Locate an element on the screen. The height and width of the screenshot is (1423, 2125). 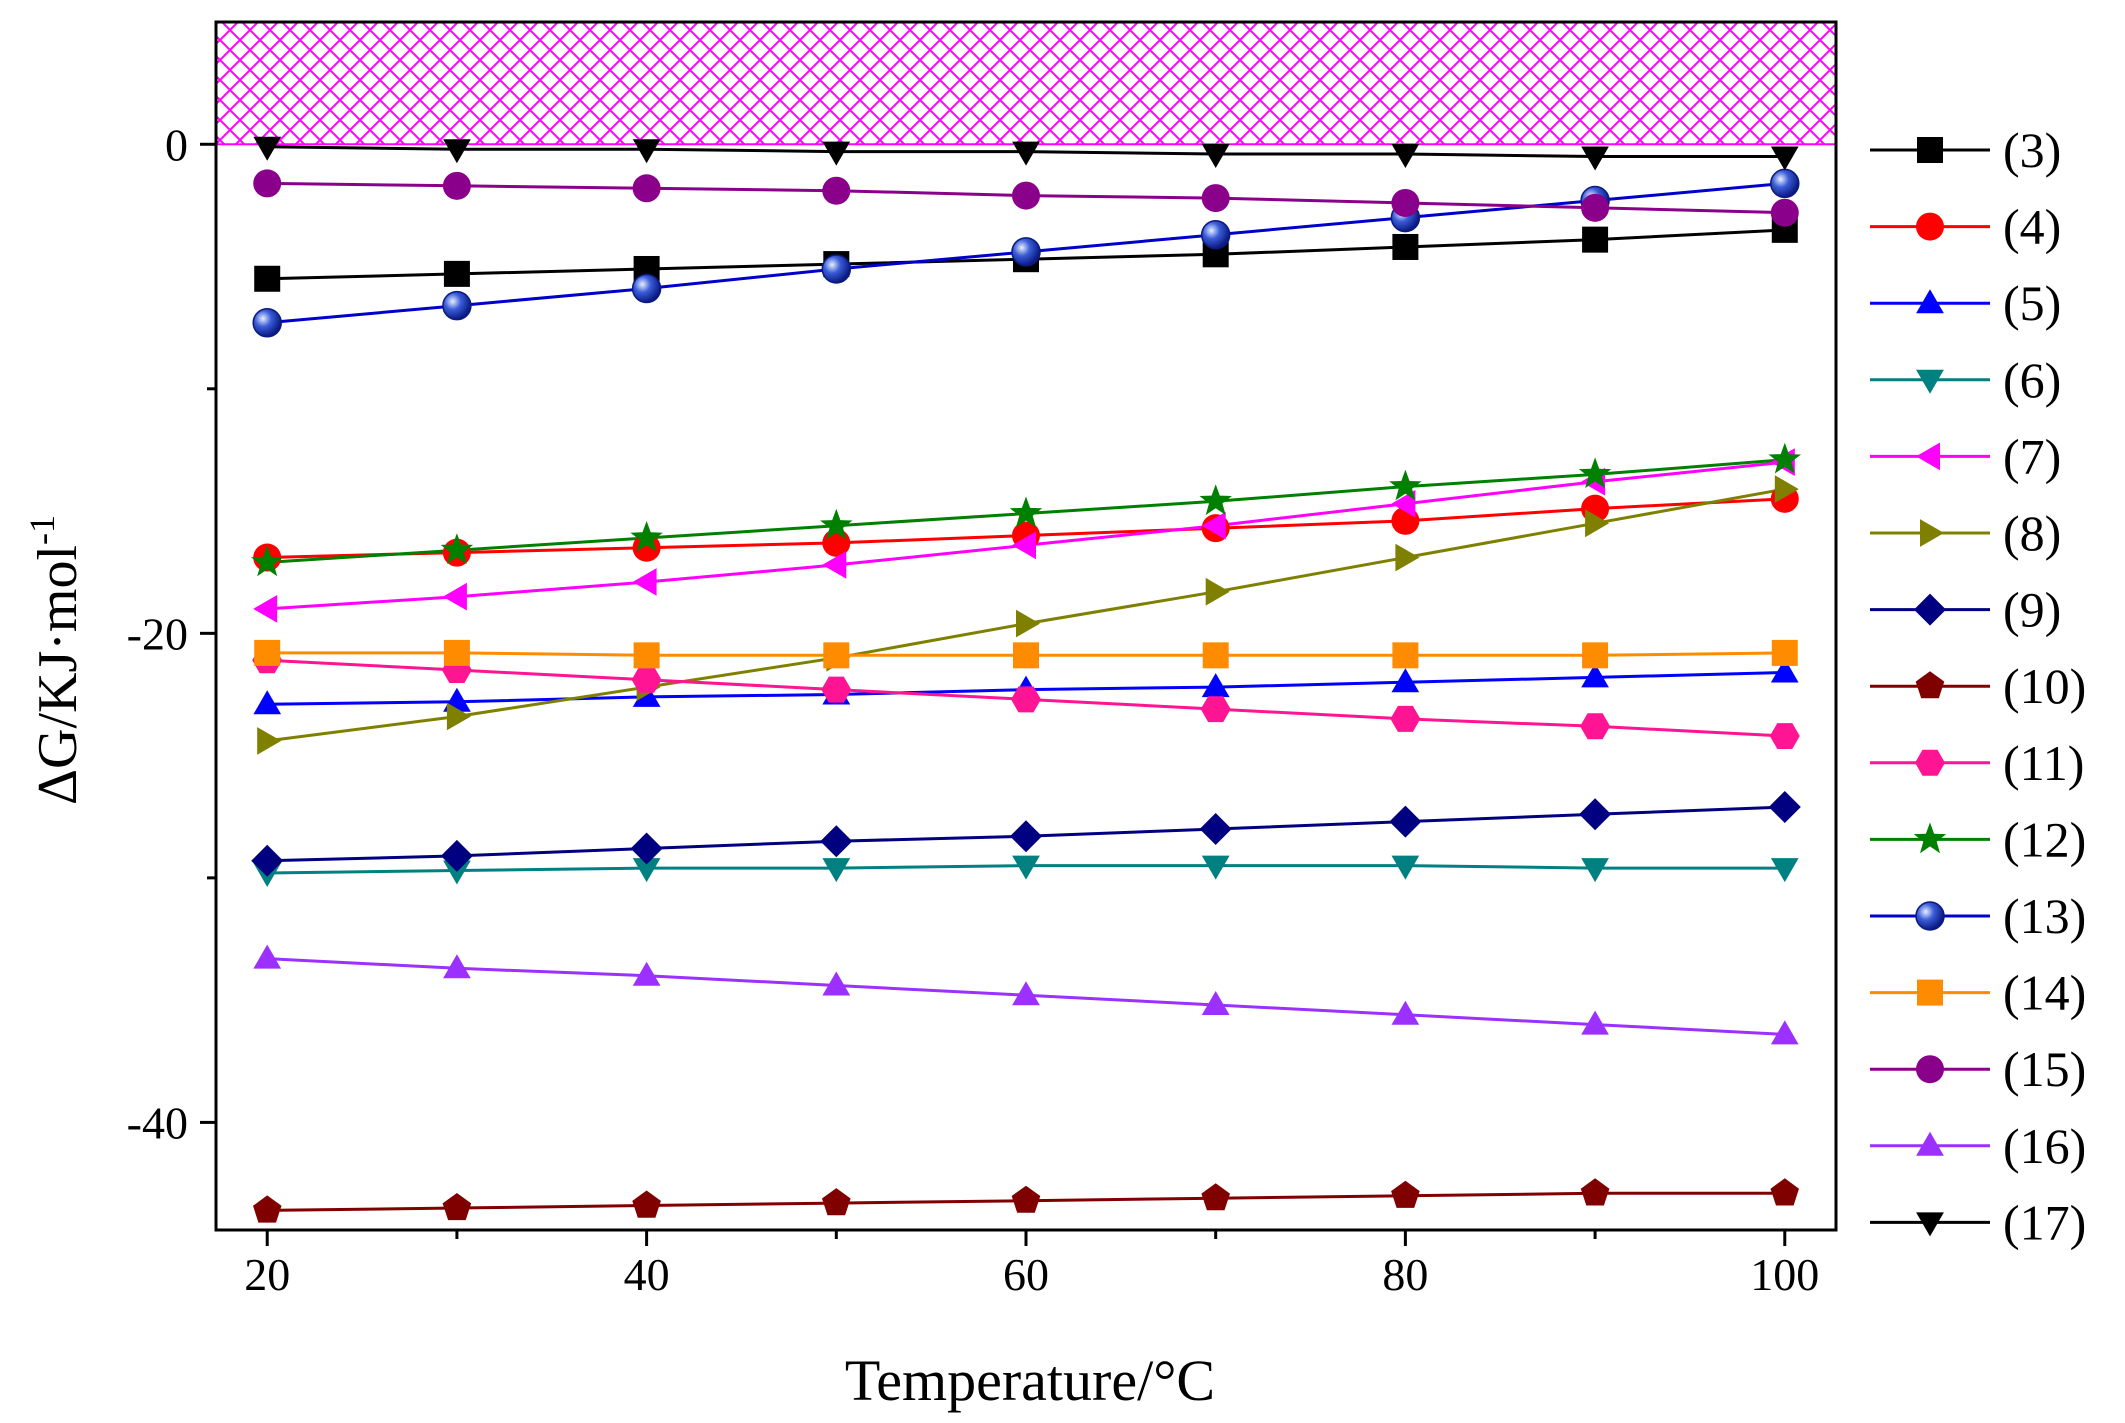
legend-item-7-marker is located at coordinates (1928, 456).